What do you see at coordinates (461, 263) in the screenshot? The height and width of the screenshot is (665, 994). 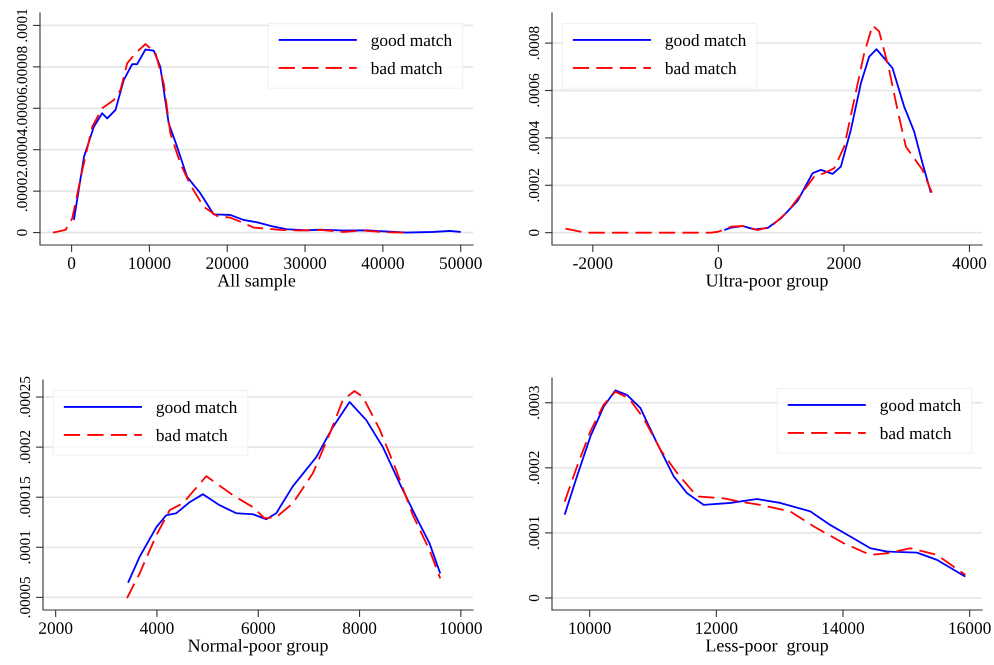 I see `x-tick-label: 50000` at bounding box center [461, 263].